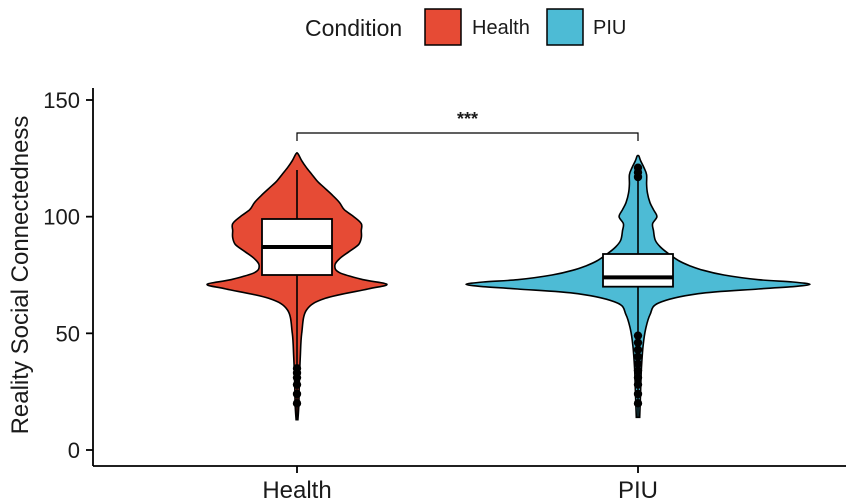 The image size is (851, 504). Describe the element at coordinates (296, 490) in the screenshot. I see `x-tick-label: Health` at that location.